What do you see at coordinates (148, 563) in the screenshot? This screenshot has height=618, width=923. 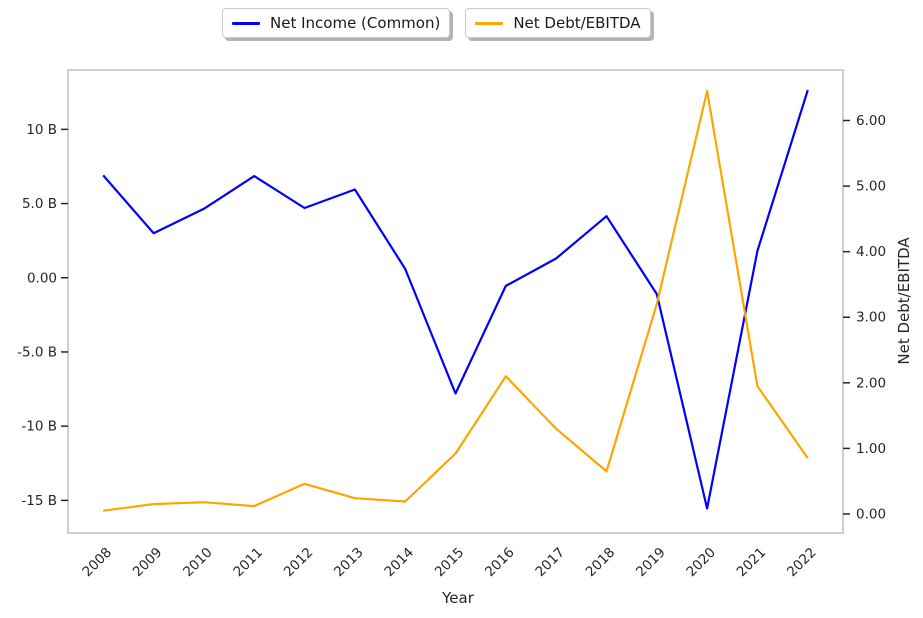 I see `x-tick-label: 2009` at bounding box center [148, 563].